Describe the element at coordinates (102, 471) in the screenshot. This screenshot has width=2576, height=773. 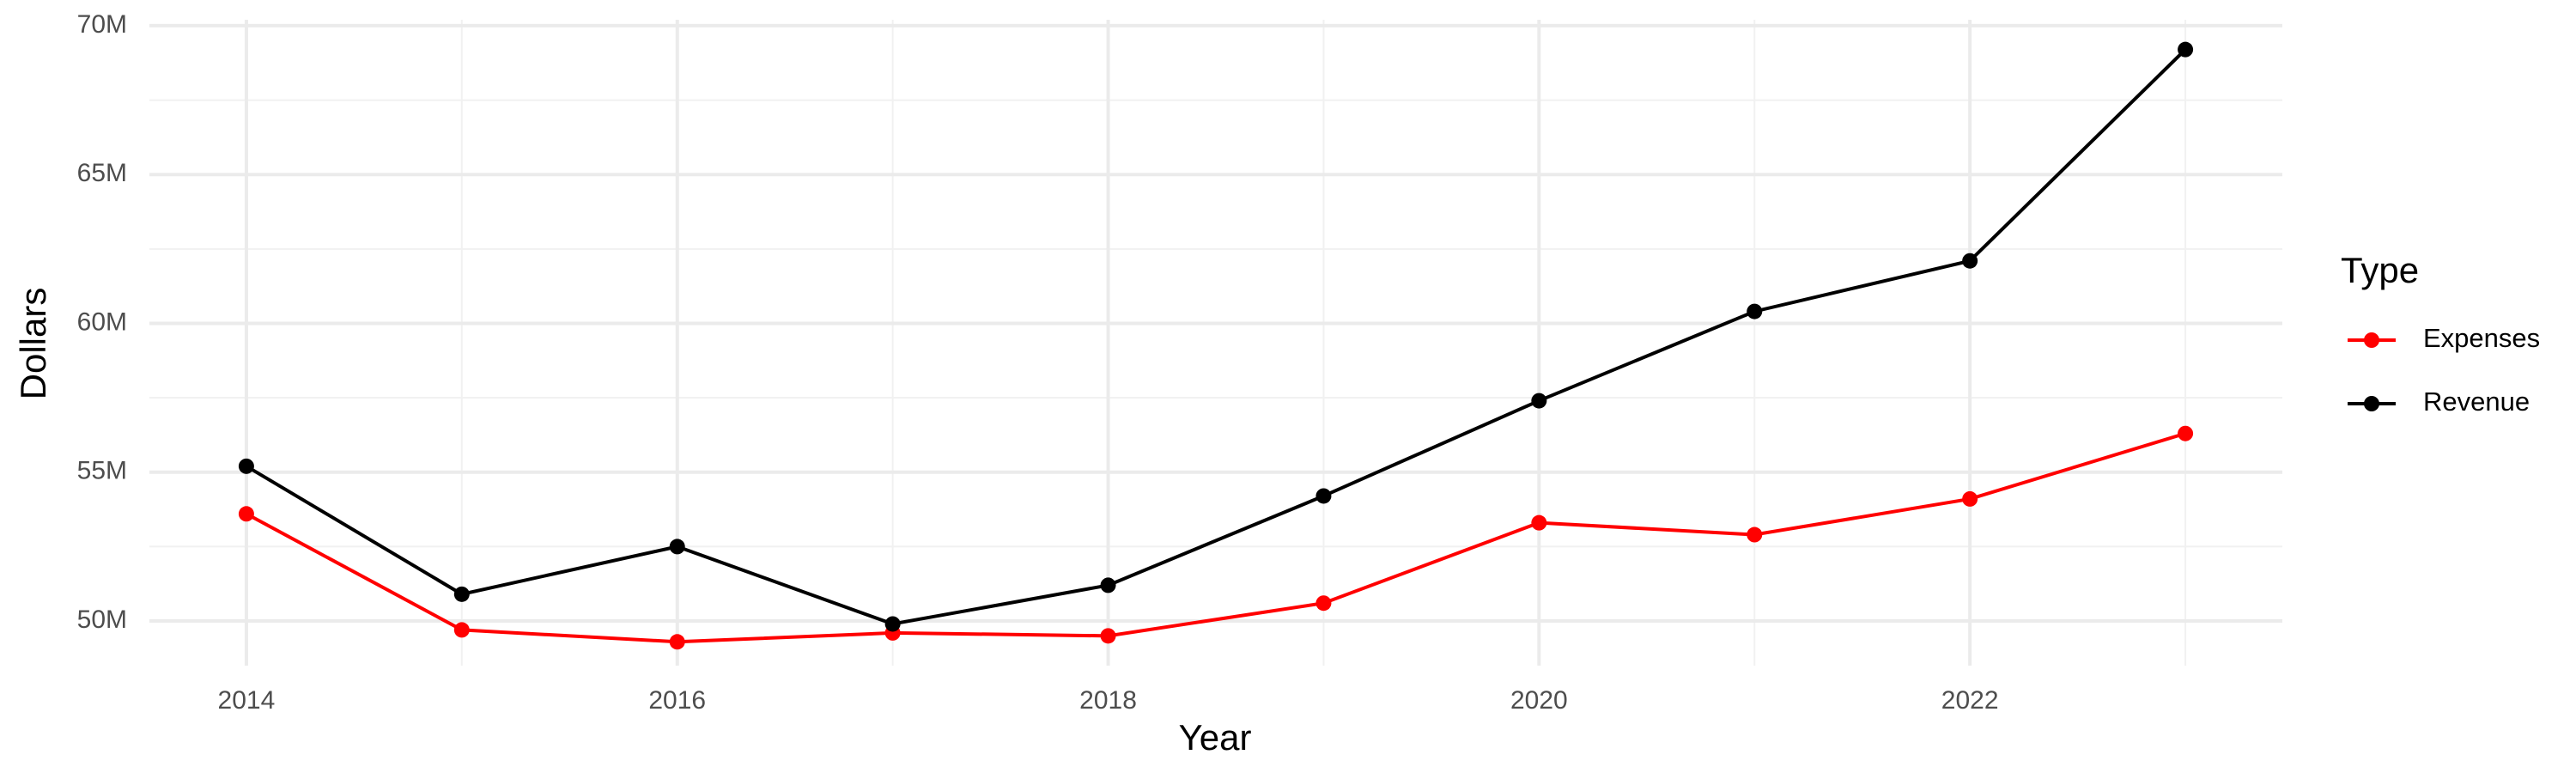
I see `y-tick-label: 55M` at that location.